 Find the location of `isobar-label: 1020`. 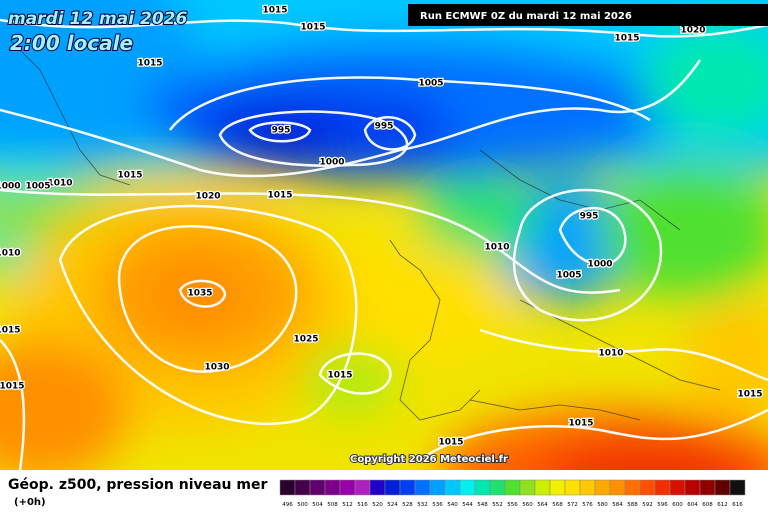

isobar-label: 1020 is located at coordinates (692, 31).